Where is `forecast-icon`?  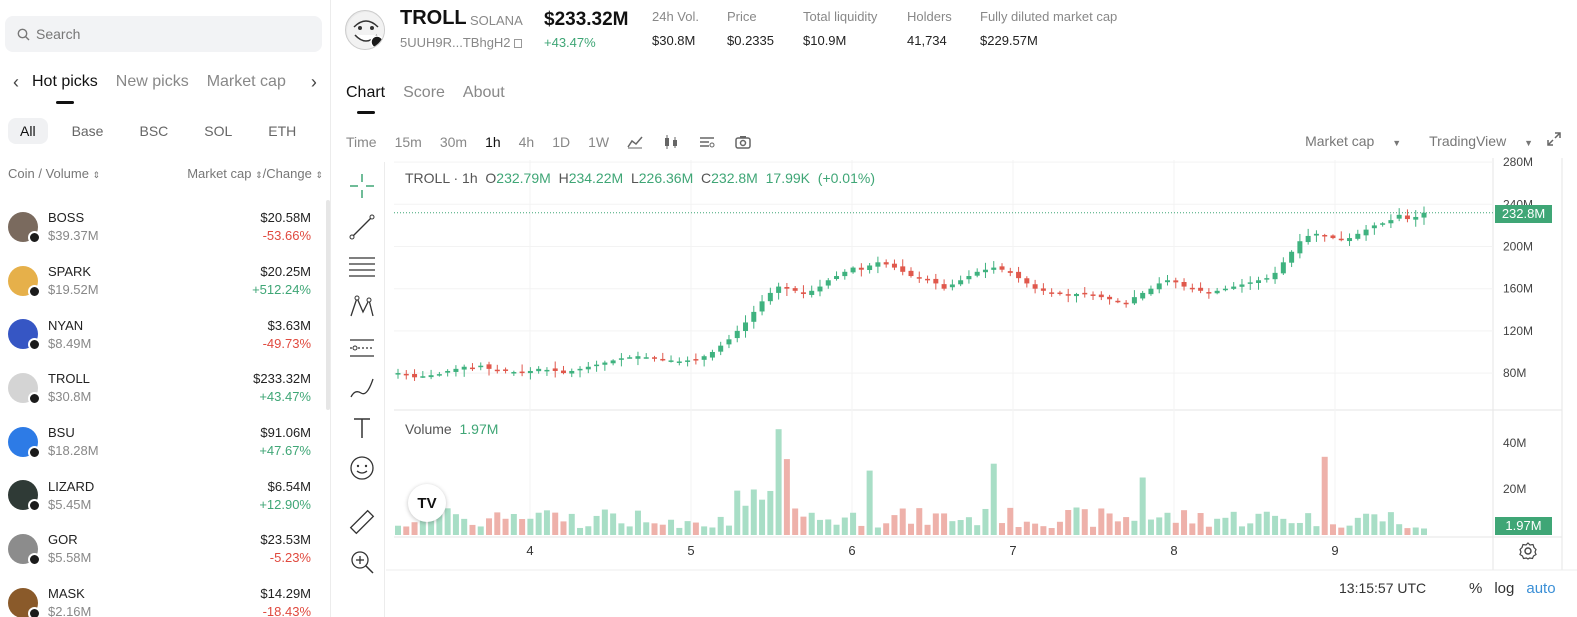
forecast-icon is located at coordinates (362, 348).